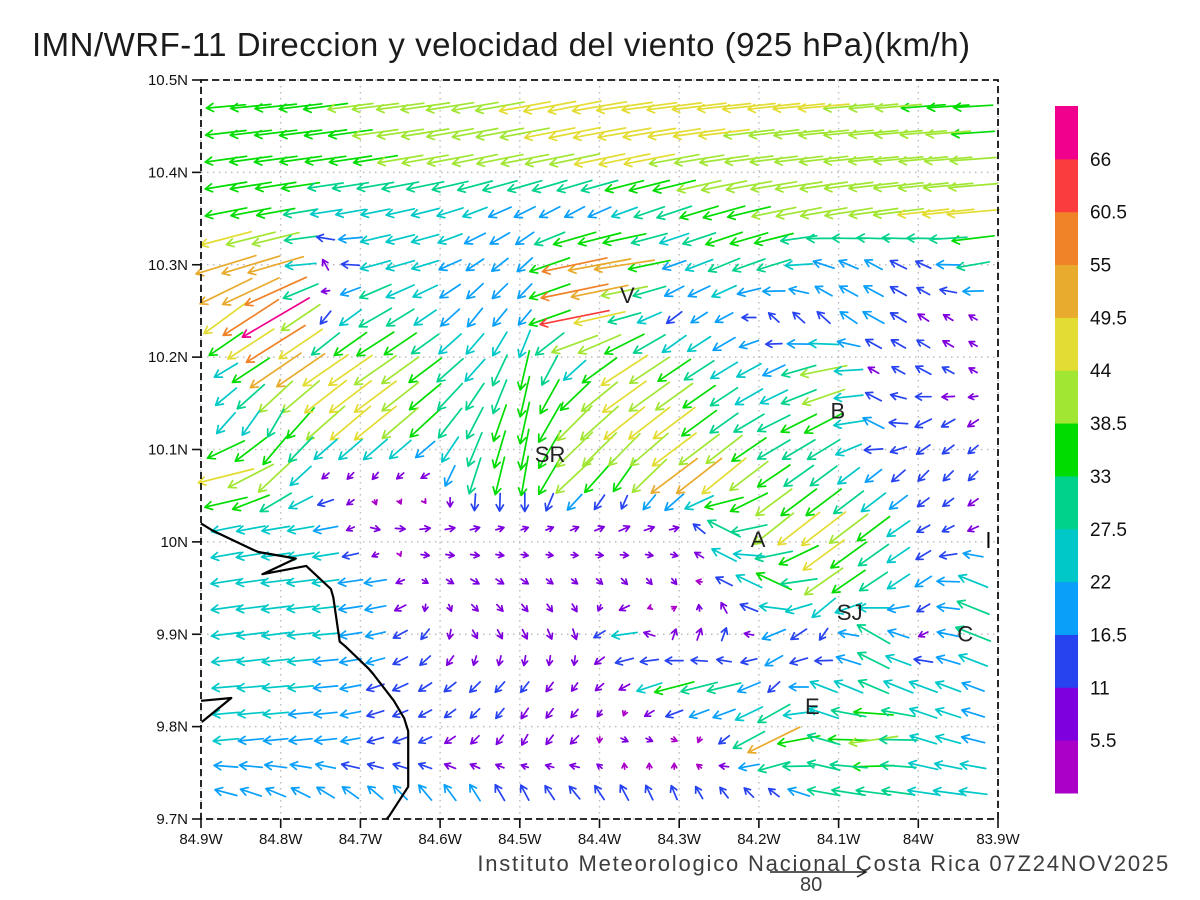  What do you see at coordinates (812, 706) in the screenshot?
I see `city-label: E` at bounding box center [812, 706].